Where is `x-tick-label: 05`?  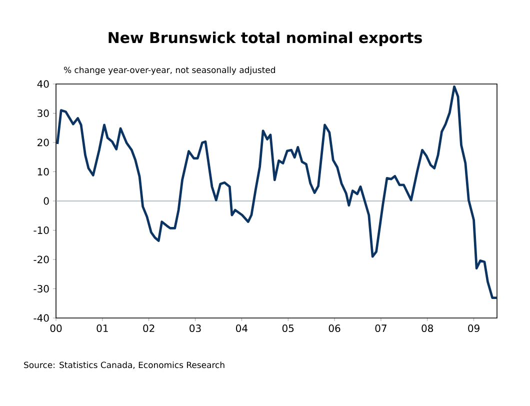
x-tick-label: 05 is located at coordinates (288, 328).